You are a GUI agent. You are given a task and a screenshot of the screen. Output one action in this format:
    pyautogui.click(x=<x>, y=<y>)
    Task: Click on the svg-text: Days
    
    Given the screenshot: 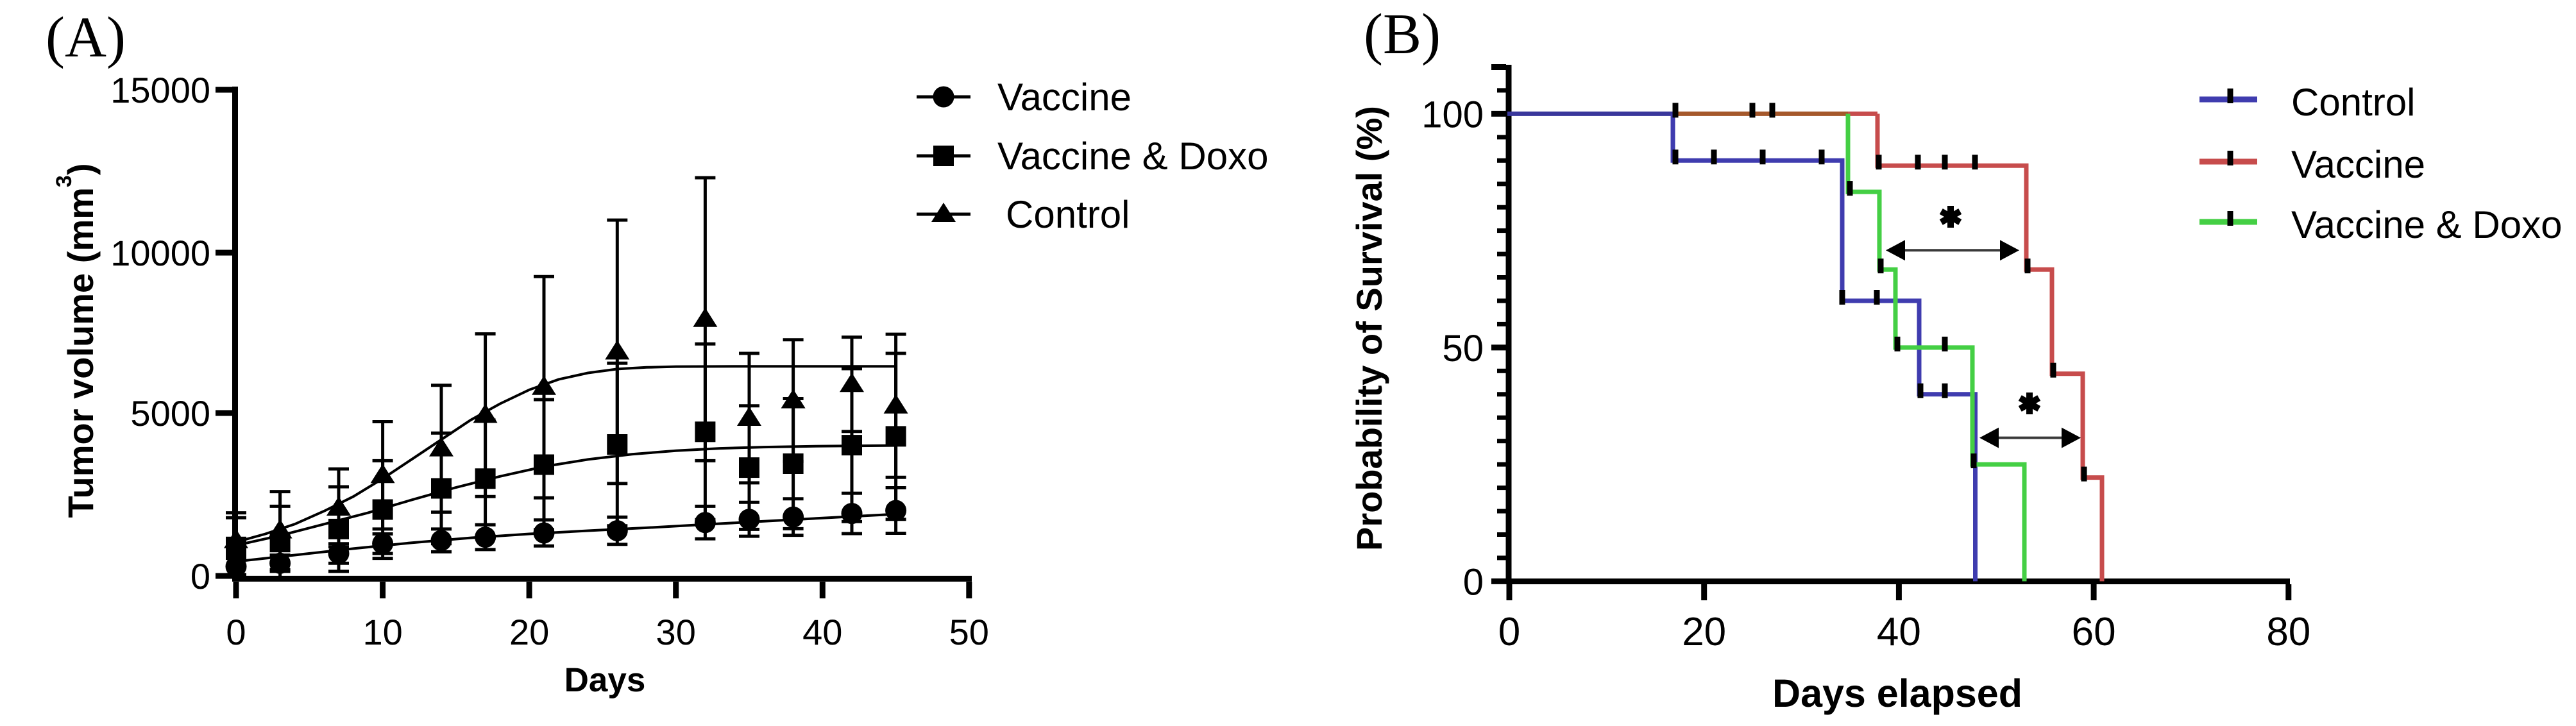 What is the action you would take?
    pyautogui.click(x=605, y=680)
    